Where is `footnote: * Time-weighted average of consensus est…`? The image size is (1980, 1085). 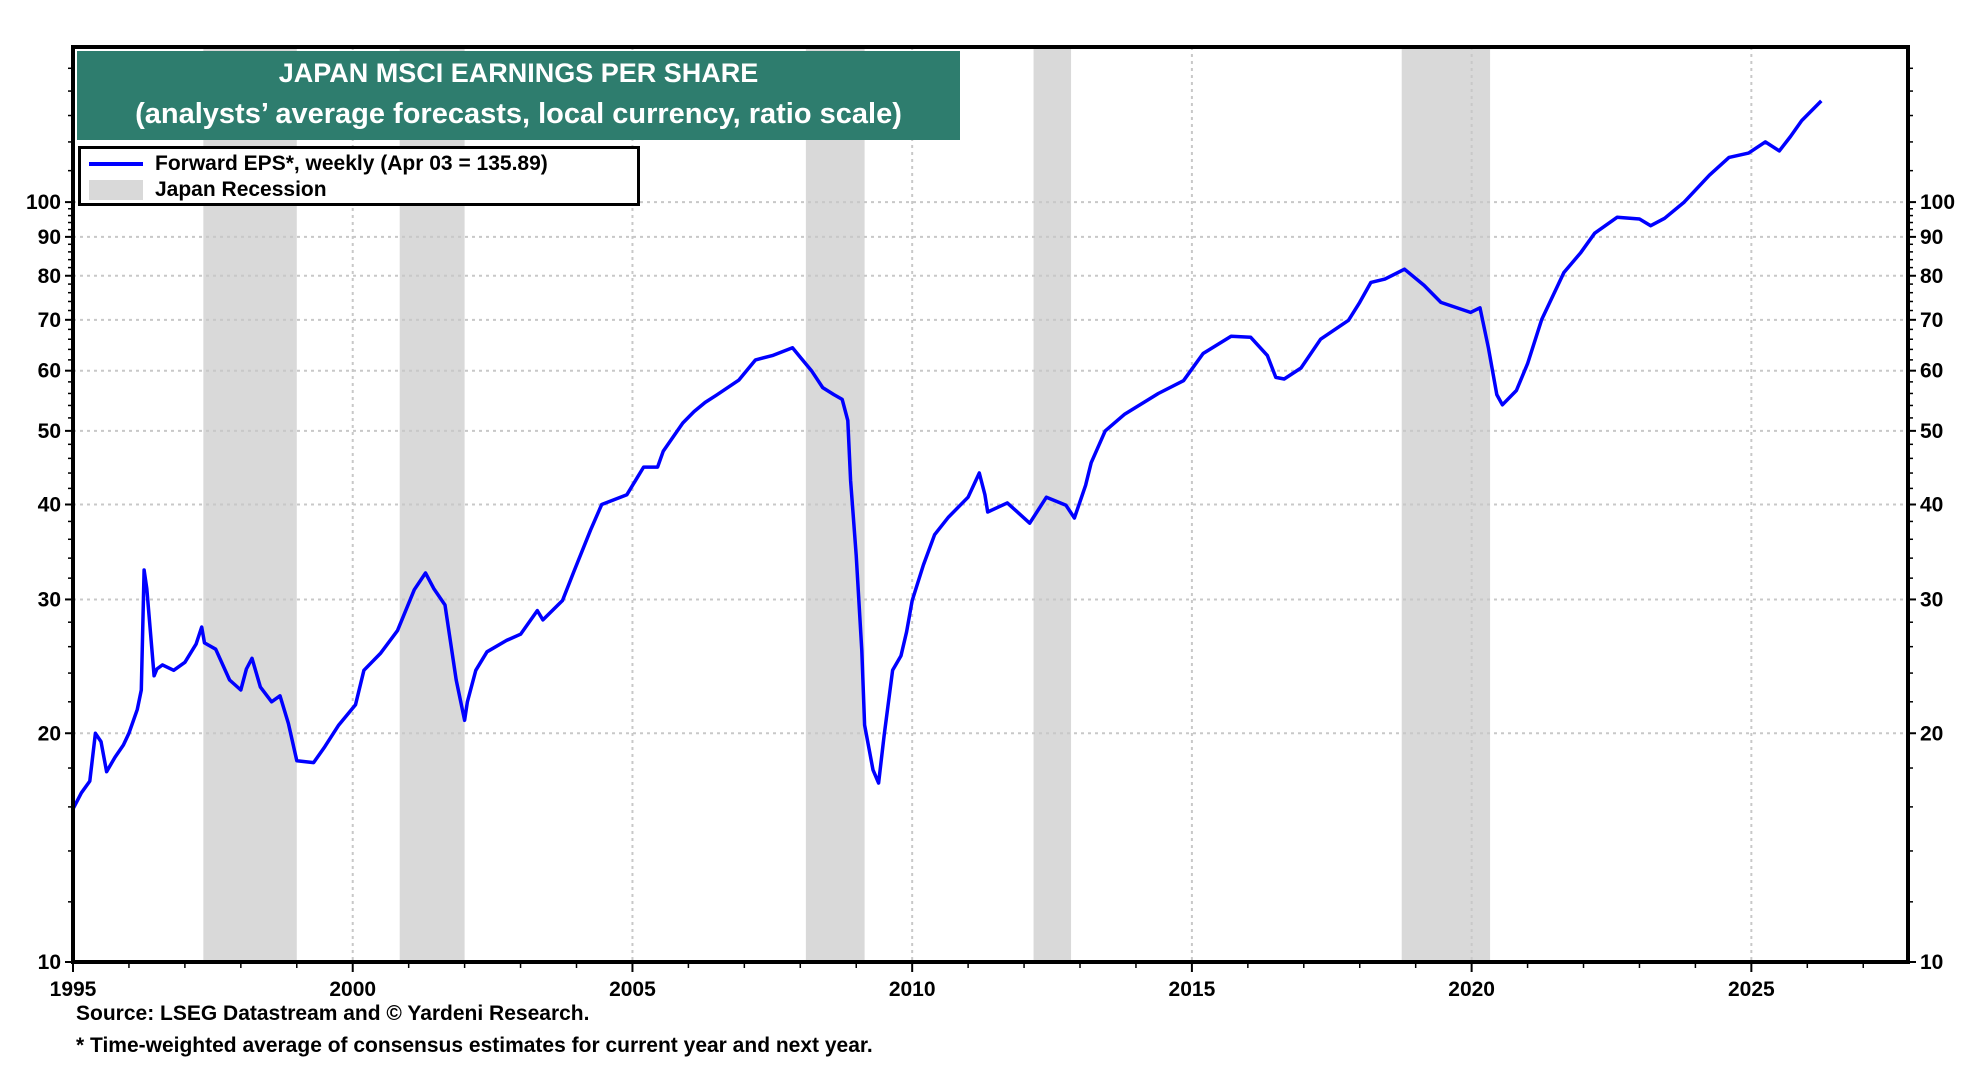 footnote: * Time-weighted average of consensus est… is located at coordinates (474, 1045).